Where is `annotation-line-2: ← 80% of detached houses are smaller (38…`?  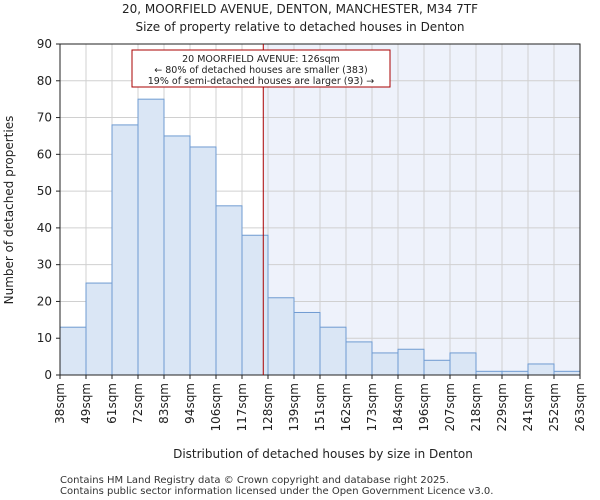
annotation-line-2: ← 80% of detached houses are smaller (38… is located at coordinates (260, 70).